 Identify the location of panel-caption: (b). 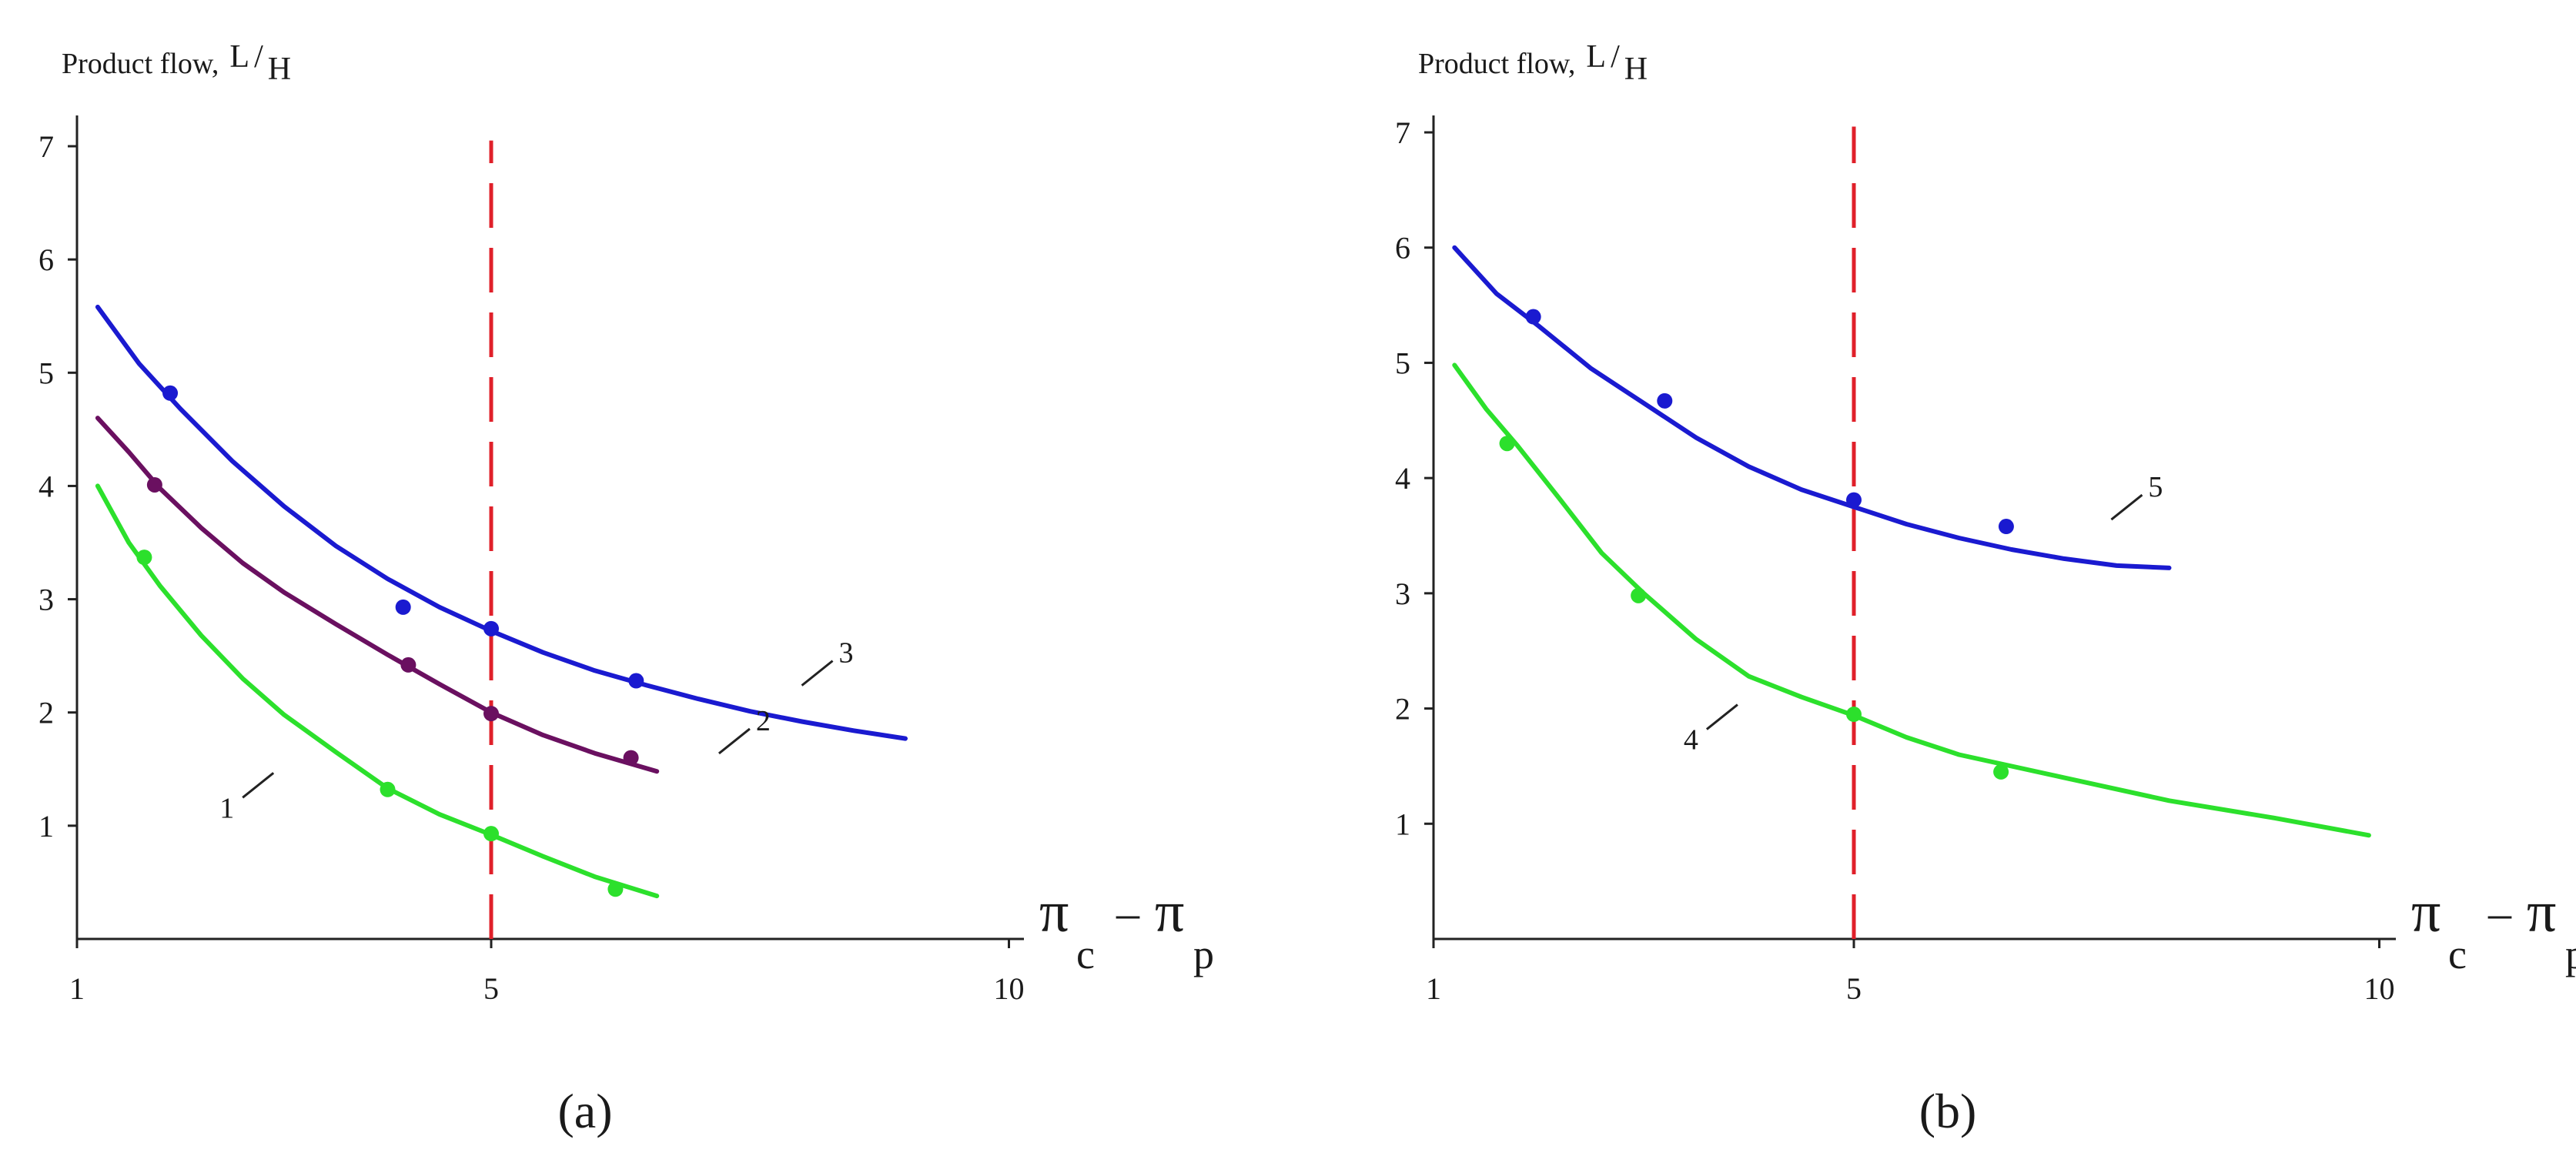
(1948, 1111).